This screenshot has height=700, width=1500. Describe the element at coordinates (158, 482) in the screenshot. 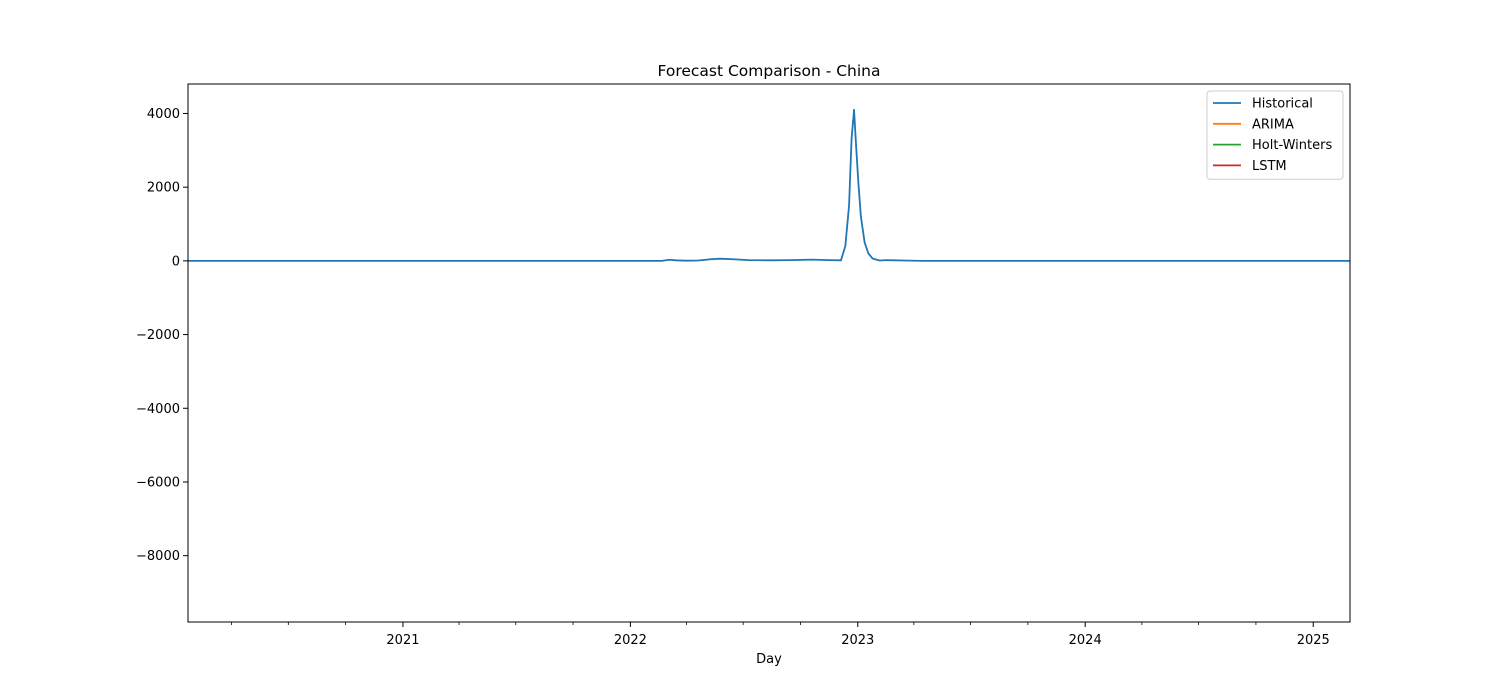

I see `y-tick-label: −6000` at that location.